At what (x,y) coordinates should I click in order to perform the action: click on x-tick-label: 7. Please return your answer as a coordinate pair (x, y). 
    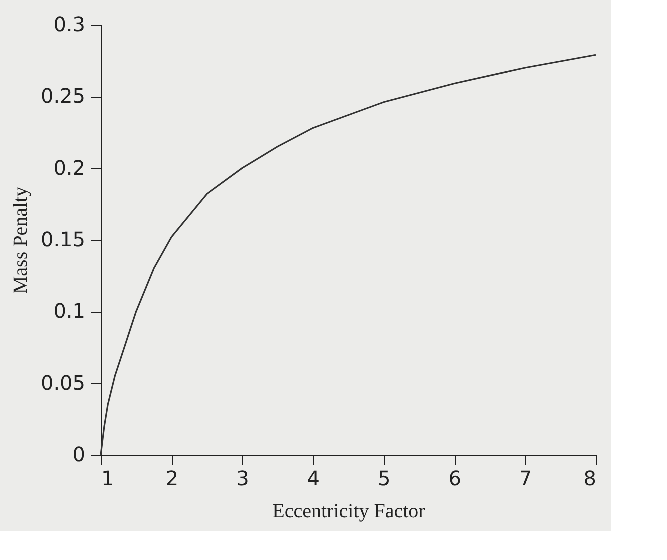
    Looking at the image, I should click on (525, 478).